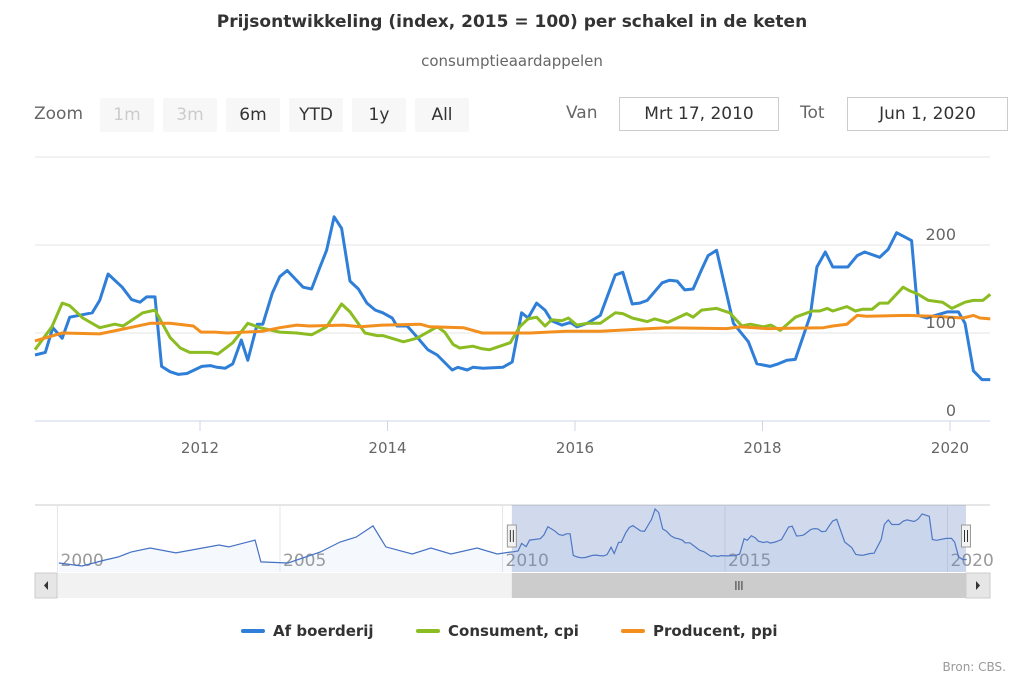  I want to click on legend-af-boerderij: Af boerderij, so click(307, 631).